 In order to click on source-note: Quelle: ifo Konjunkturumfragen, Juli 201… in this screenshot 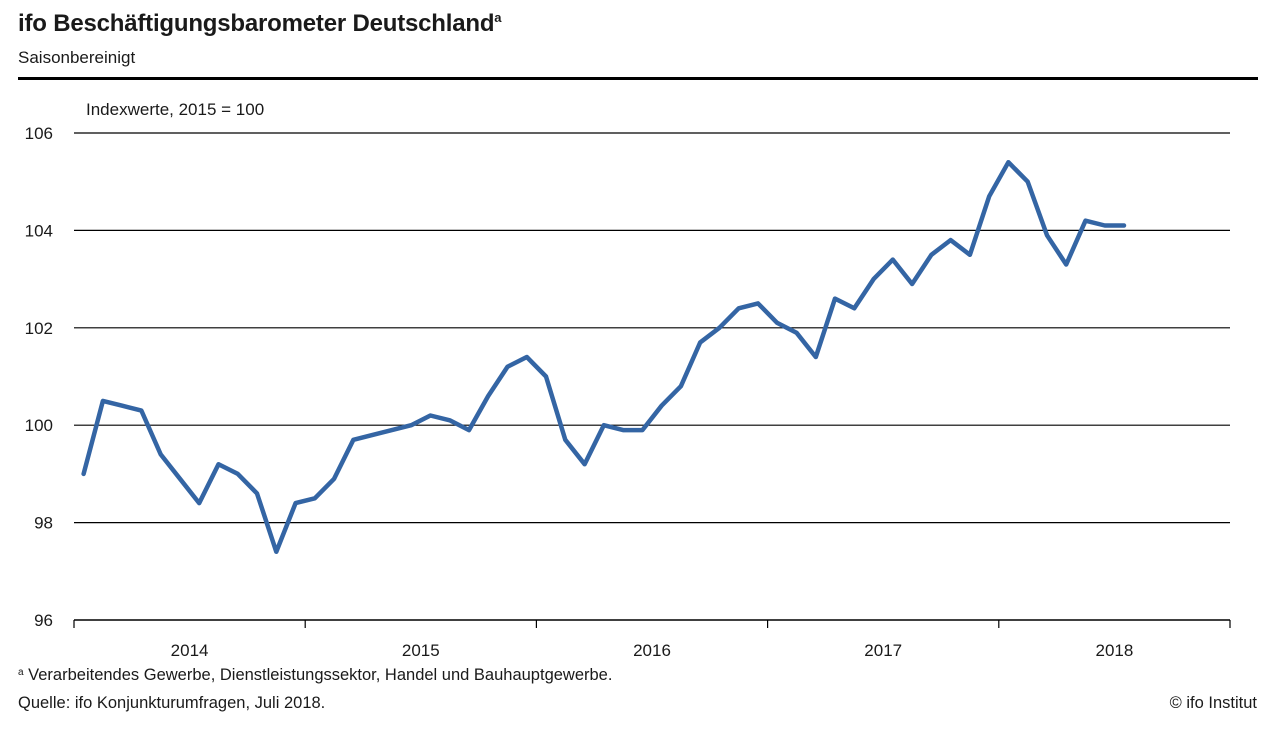, I will do `click(172, 703)`.